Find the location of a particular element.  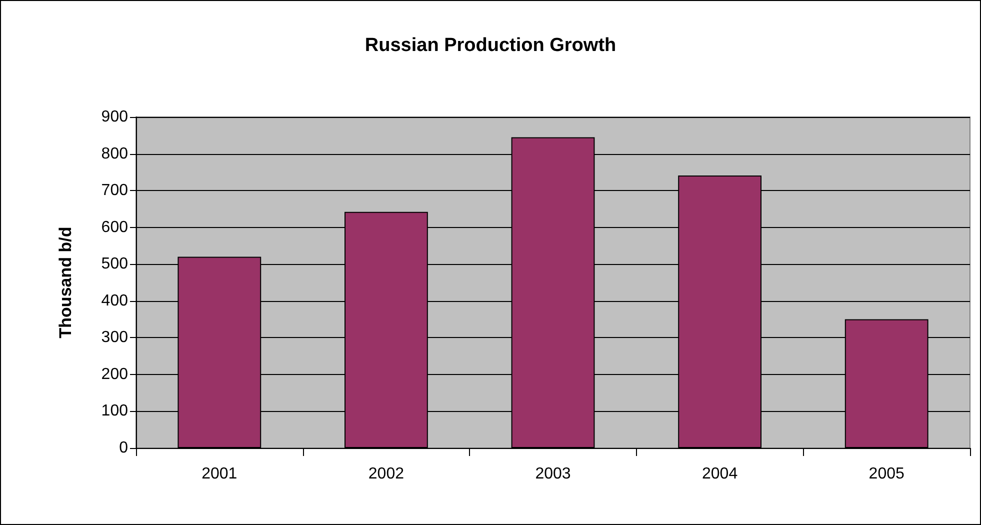

y-tick-label: 900 is located at coordinates (114, 117).